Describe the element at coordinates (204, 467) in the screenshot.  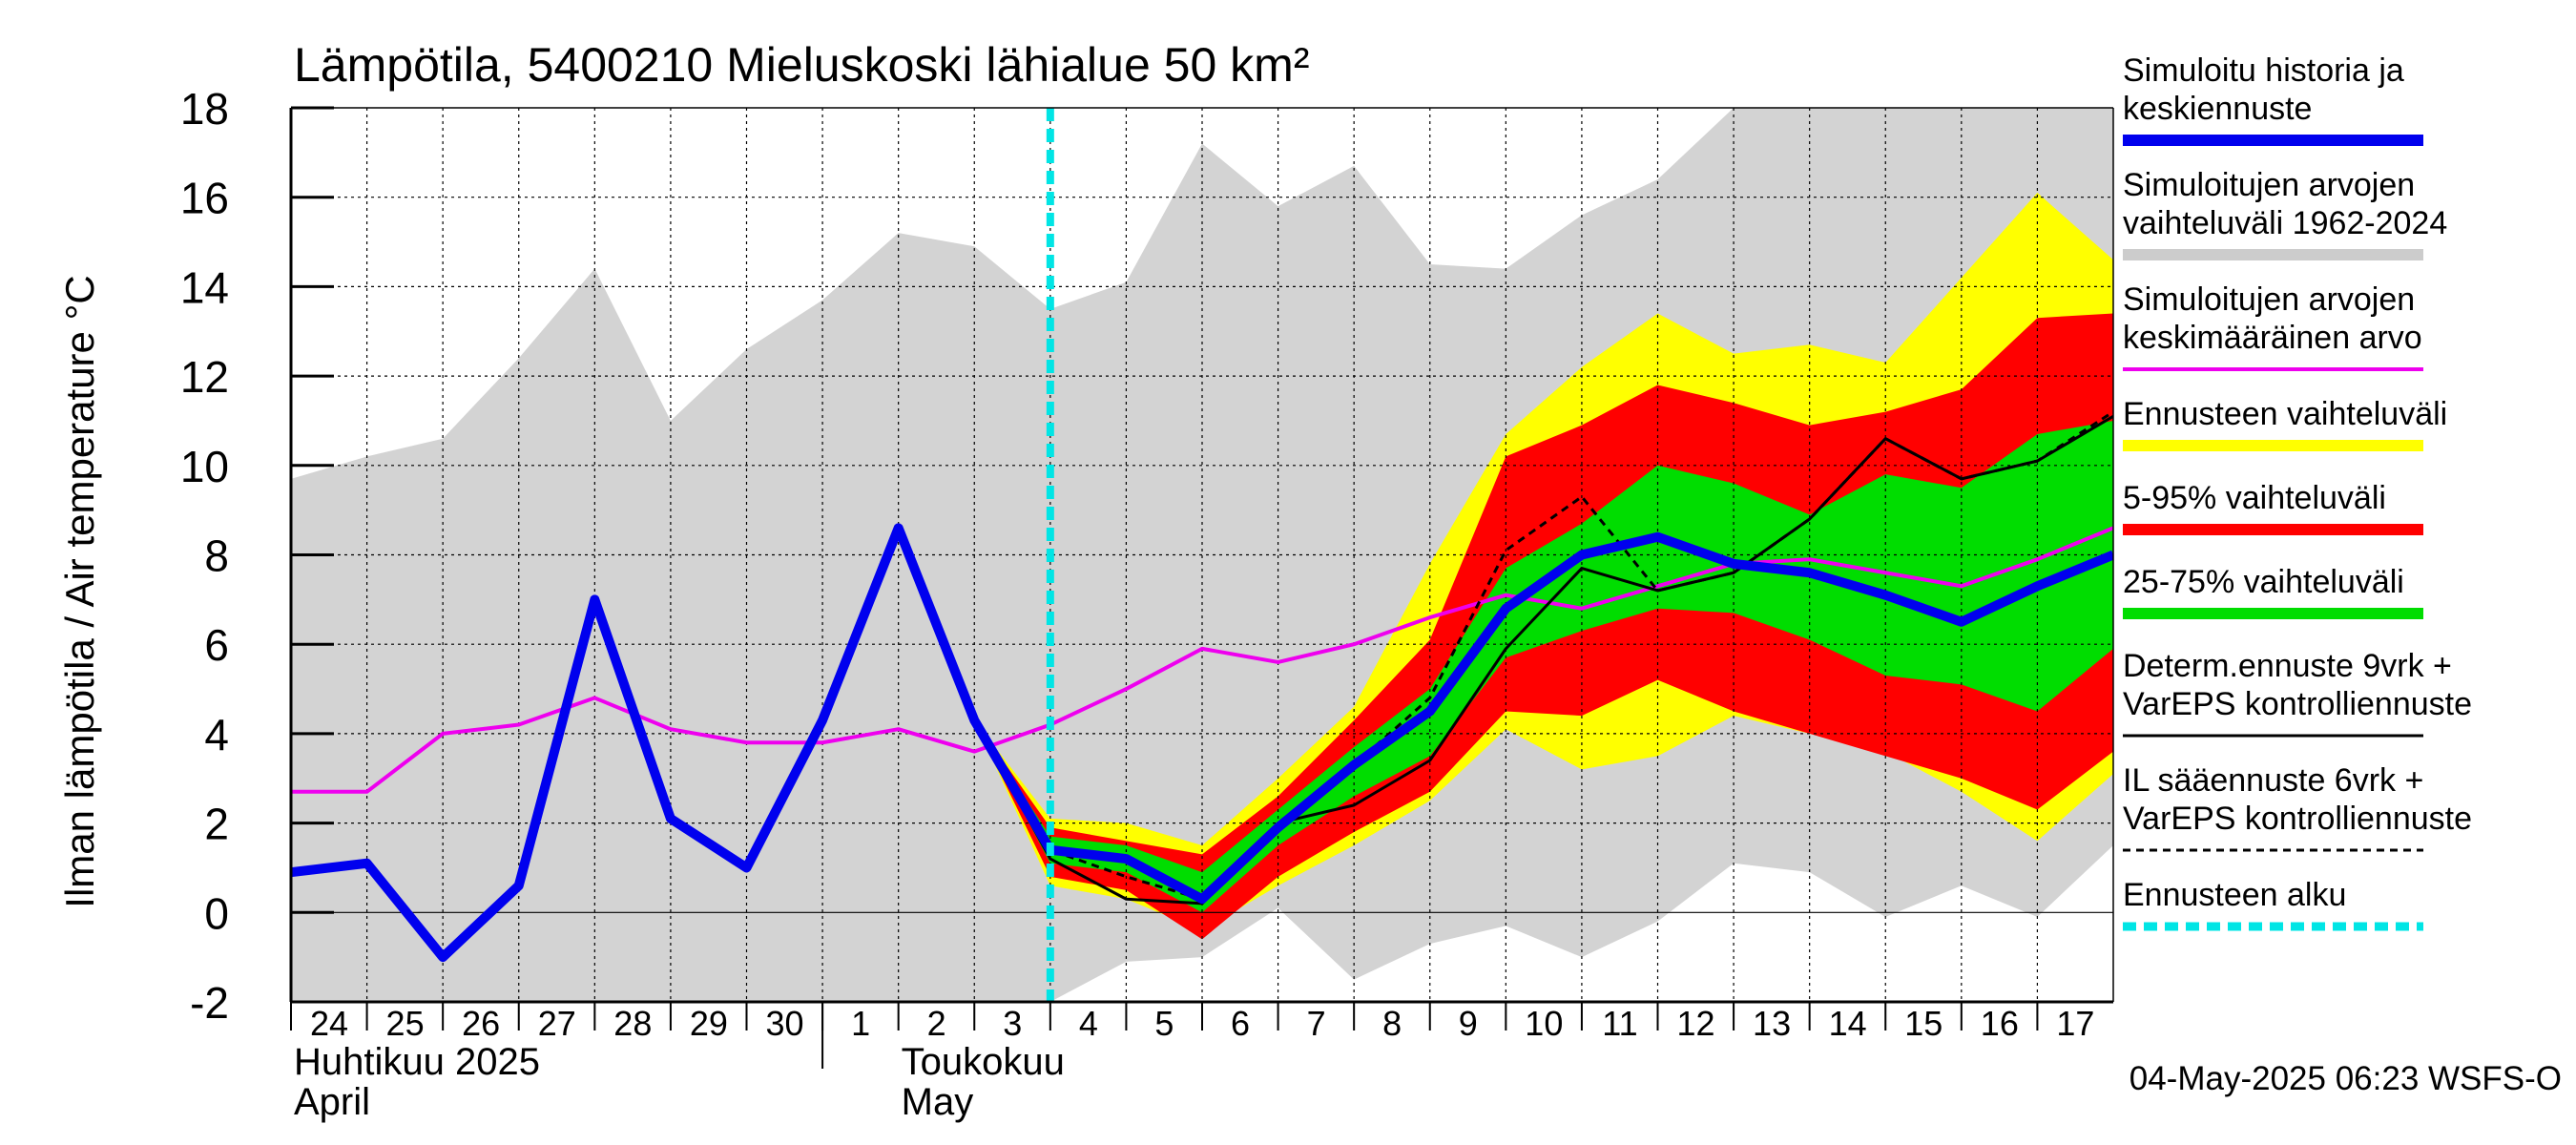
I see `y-tick-label: 10` at that location.